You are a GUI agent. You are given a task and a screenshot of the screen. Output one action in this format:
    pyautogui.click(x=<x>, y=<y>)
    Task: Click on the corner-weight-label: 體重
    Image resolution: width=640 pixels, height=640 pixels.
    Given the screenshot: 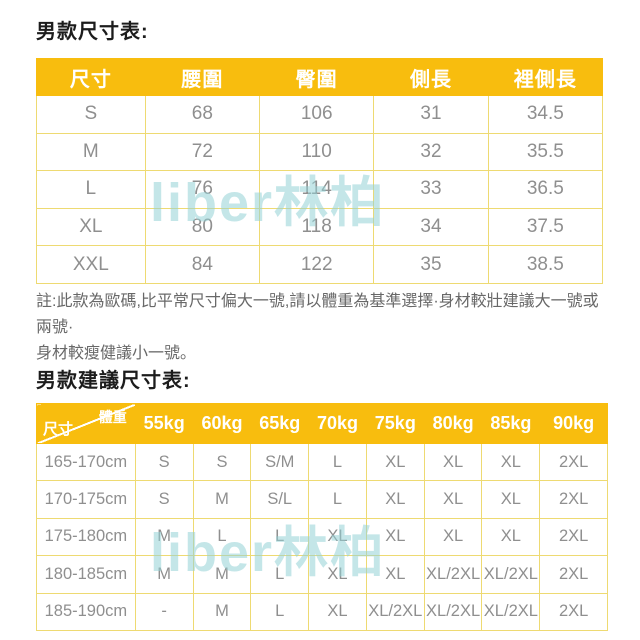 What is the action you would take?
    pyautogui.click(x=112, y=417)
    